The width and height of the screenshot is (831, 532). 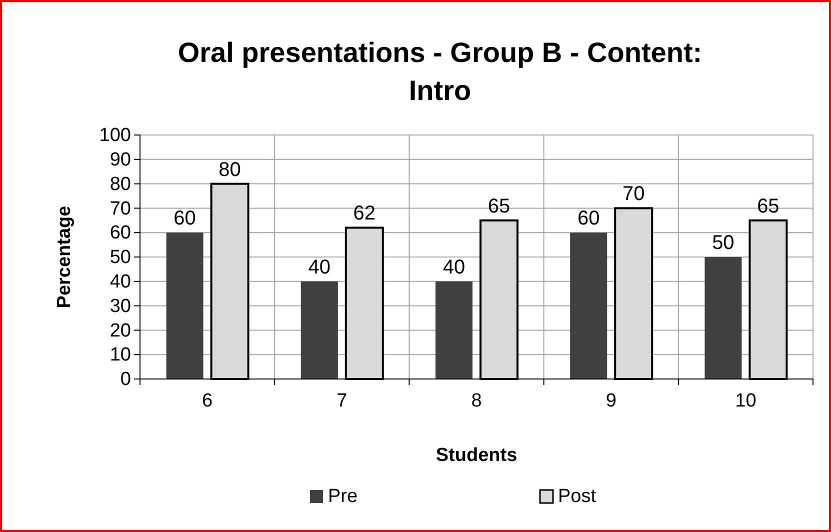 I want to click on data-label: 50, so click(x=723, y=243).